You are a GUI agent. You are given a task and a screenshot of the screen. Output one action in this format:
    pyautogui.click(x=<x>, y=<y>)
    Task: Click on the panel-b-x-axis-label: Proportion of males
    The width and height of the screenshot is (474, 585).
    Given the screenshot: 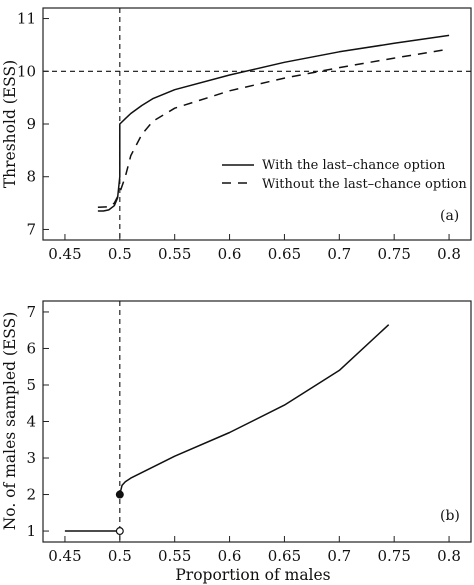 What is the action you would take?
    pyautogui.click(x=252, y=575)
    